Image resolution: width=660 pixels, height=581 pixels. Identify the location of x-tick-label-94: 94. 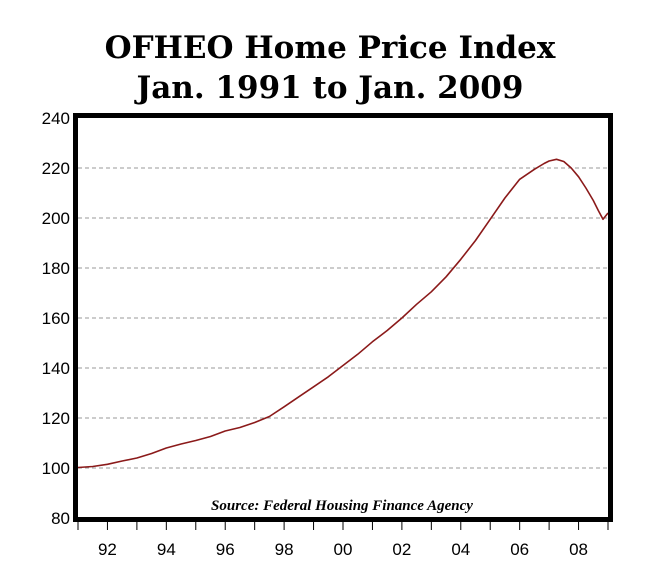
(166, 549).